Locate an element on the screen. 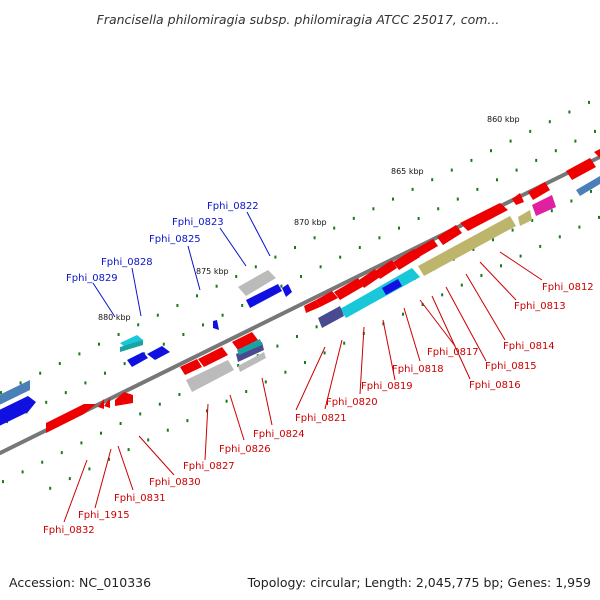  scale-label-880: 880 kbp is located at coordinates (114, 317).